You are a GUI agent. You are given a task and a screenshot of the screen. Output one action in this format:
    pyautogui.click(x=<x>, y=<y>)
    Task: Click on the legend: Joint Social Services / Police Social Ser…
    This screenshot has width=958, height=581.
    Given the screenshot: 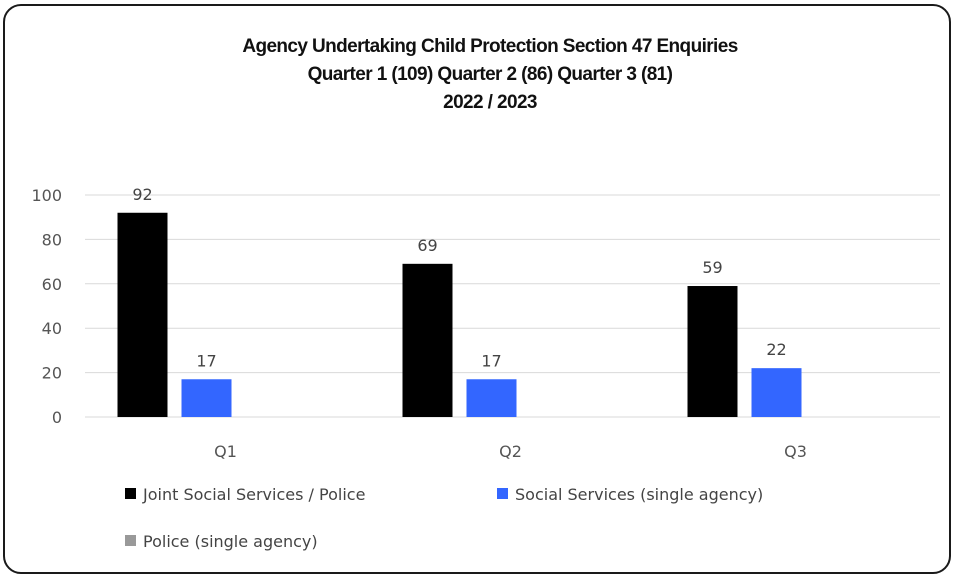 What is the action you would take?
    pyautogui.click(x=444, y=518)
    